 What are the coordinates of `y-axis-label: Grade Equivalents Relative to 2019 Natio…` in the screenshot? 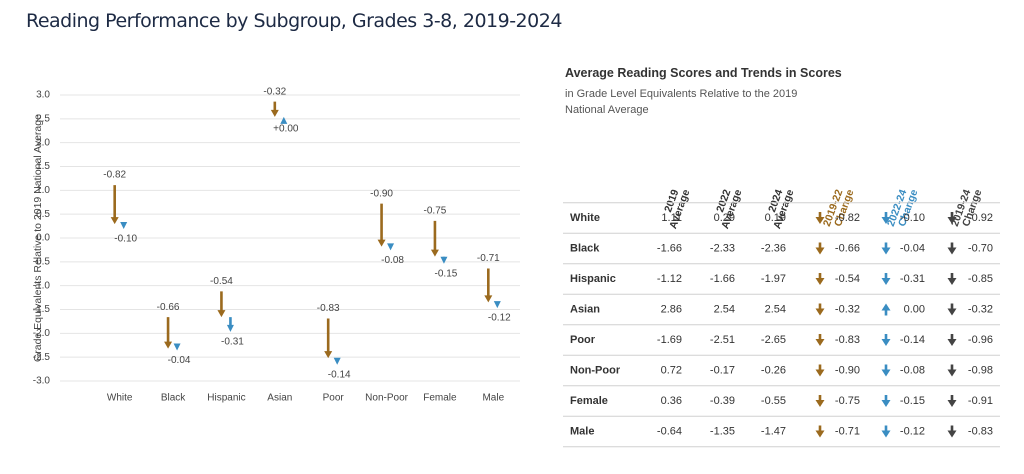 It's located at (38, 238).